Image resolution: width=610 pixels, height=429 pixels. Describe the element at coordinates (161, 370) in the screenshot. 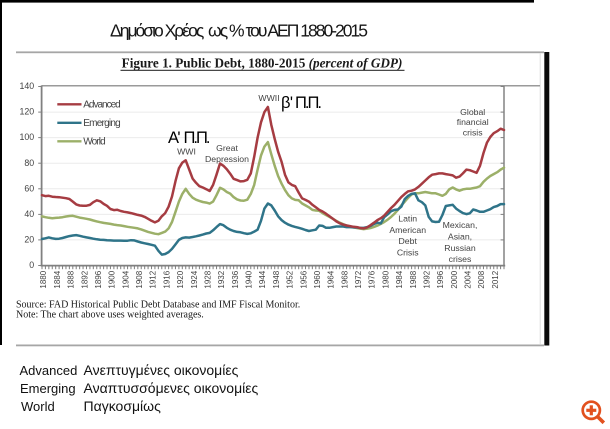

I see `svg-text: Ανεπτυγμένες οικονομίες` at that location.